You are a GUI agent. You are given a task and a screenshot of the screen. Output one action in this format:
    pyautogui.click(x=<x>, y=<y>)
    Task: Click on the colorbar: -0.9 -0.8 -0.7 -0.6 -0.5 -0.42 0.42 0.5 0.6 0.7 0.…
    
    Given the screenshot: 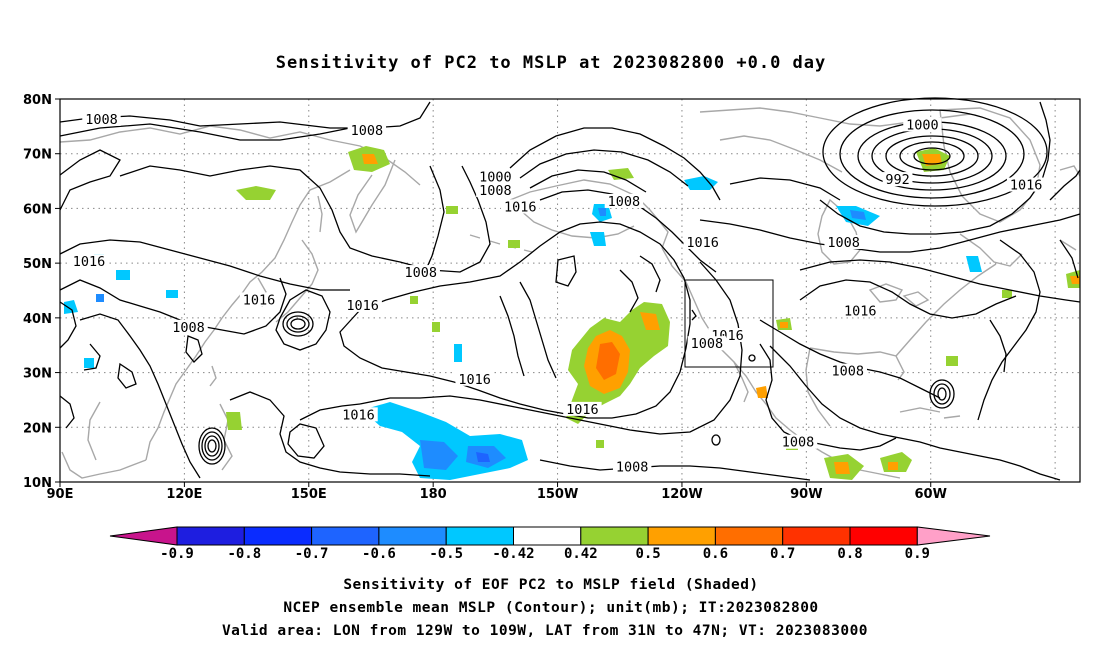 What is the action you would take?
    pyautogui.click(x=550, y=544)
    